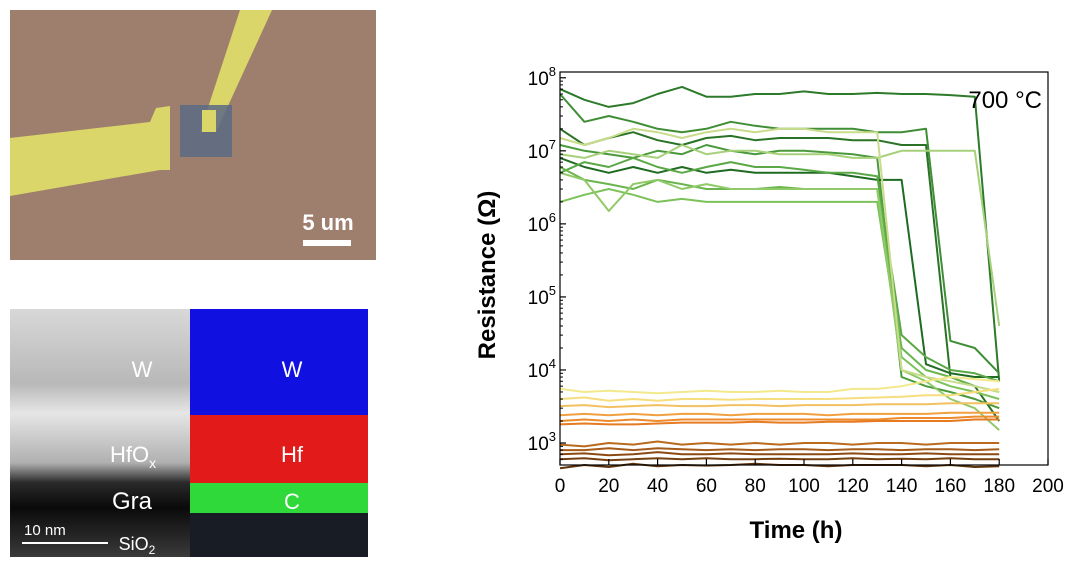 The image size is (1080, 565). What do you see at coordinates (1005, 100) in the screenshot?
I see `temperature-annotation: 700 °C` at bounding box center [1005, 100].